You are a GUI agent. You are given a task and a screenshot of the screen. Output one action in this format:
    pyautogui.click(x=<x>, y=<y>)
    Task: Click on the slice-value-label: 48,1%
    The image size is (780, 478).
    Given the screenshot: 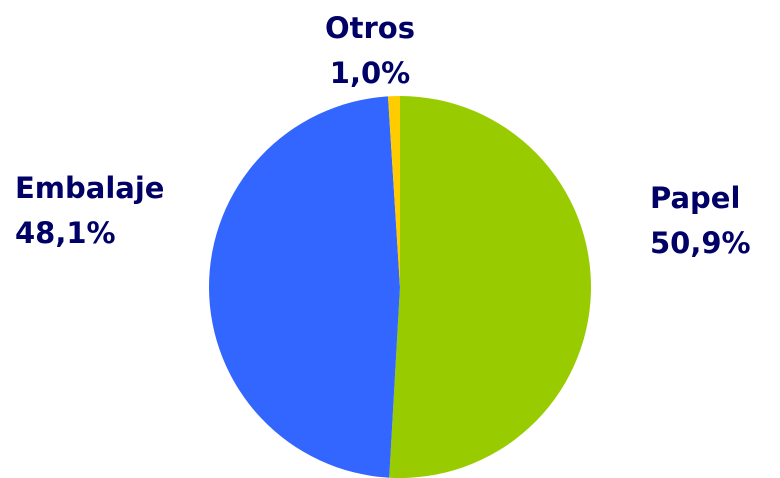 What is the action you would take?
    pyautogui.click(x=65, y=233)
    